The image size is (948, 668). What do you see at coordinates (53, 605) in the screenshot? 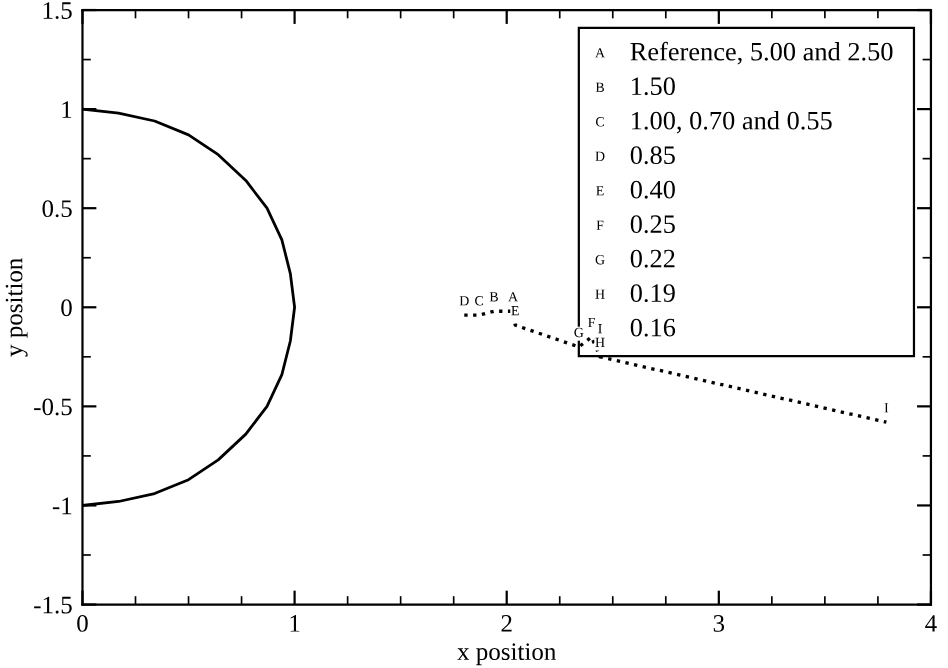
I see `y-tick-label: -1.5` at bounding box center [53, 605].